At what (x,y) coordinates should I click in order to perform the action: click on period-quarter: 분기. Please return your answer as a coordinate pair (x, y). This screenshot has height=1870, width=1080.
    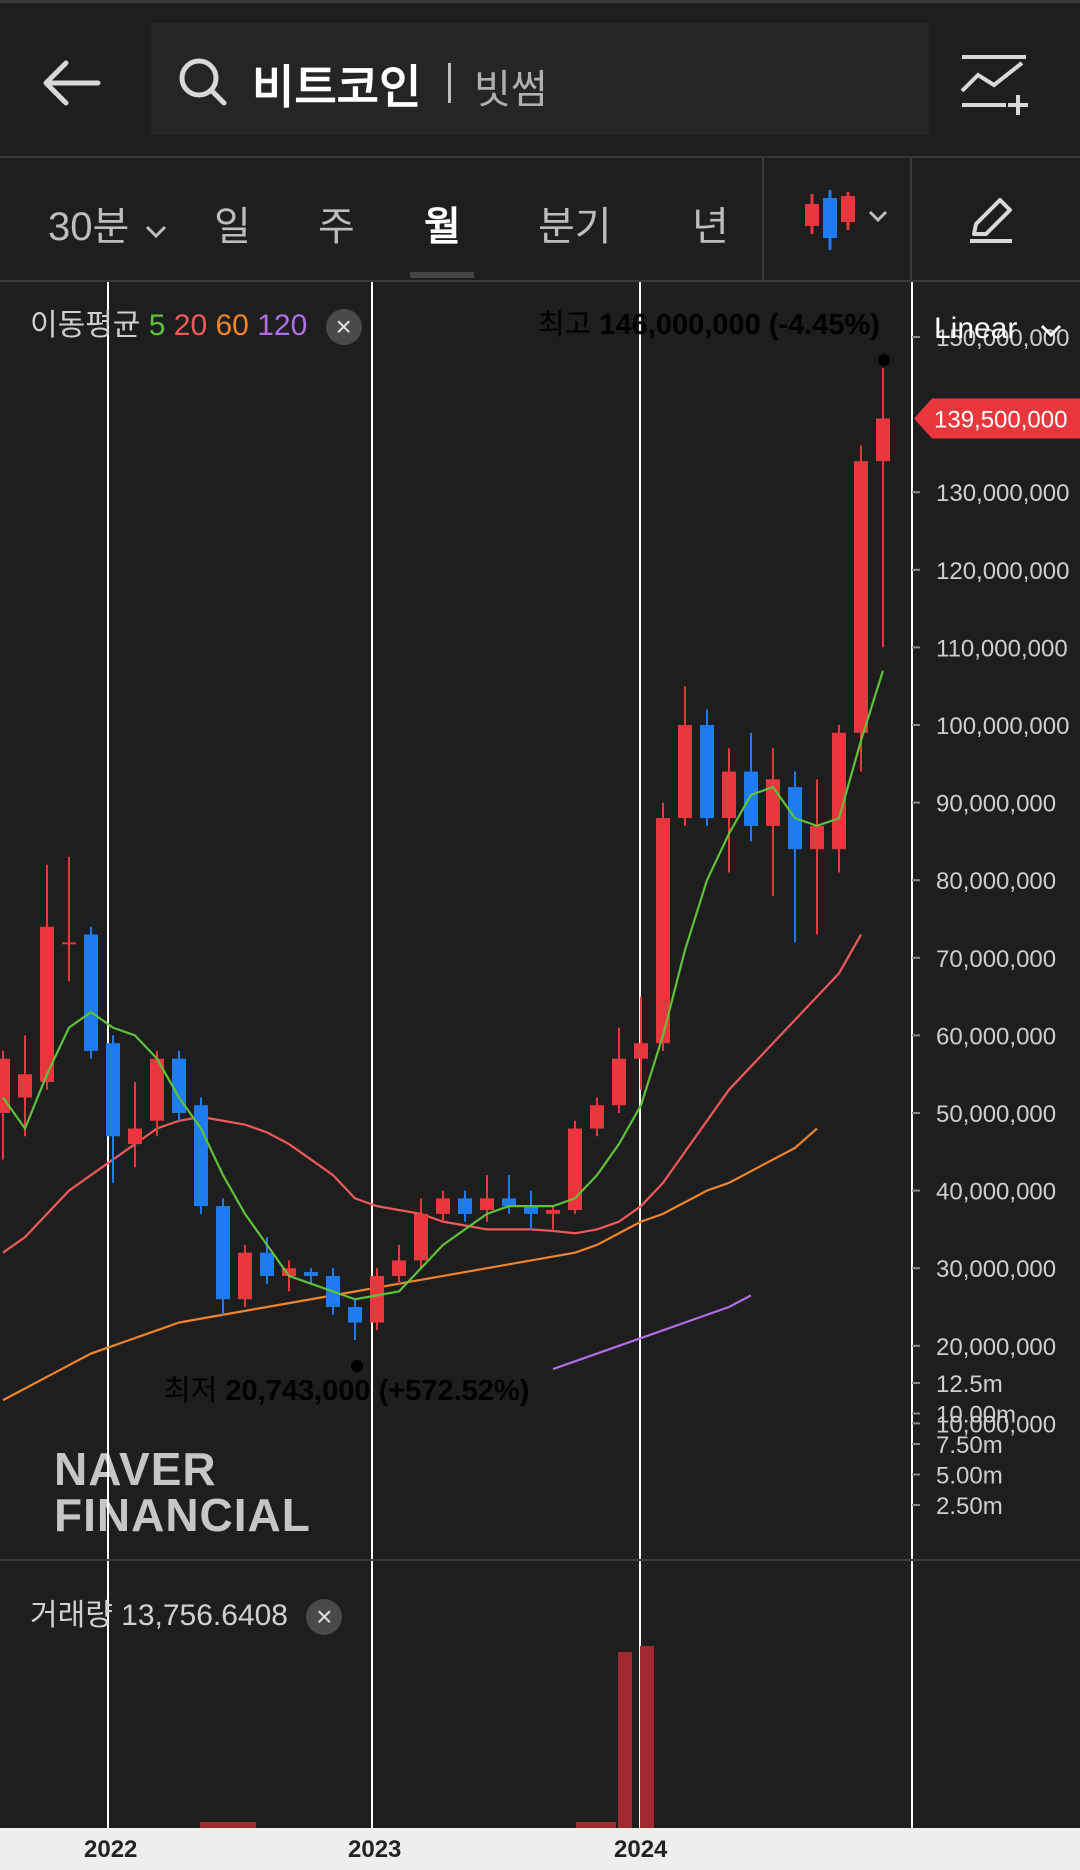
    Looking at the image, I should click on (575, 227).